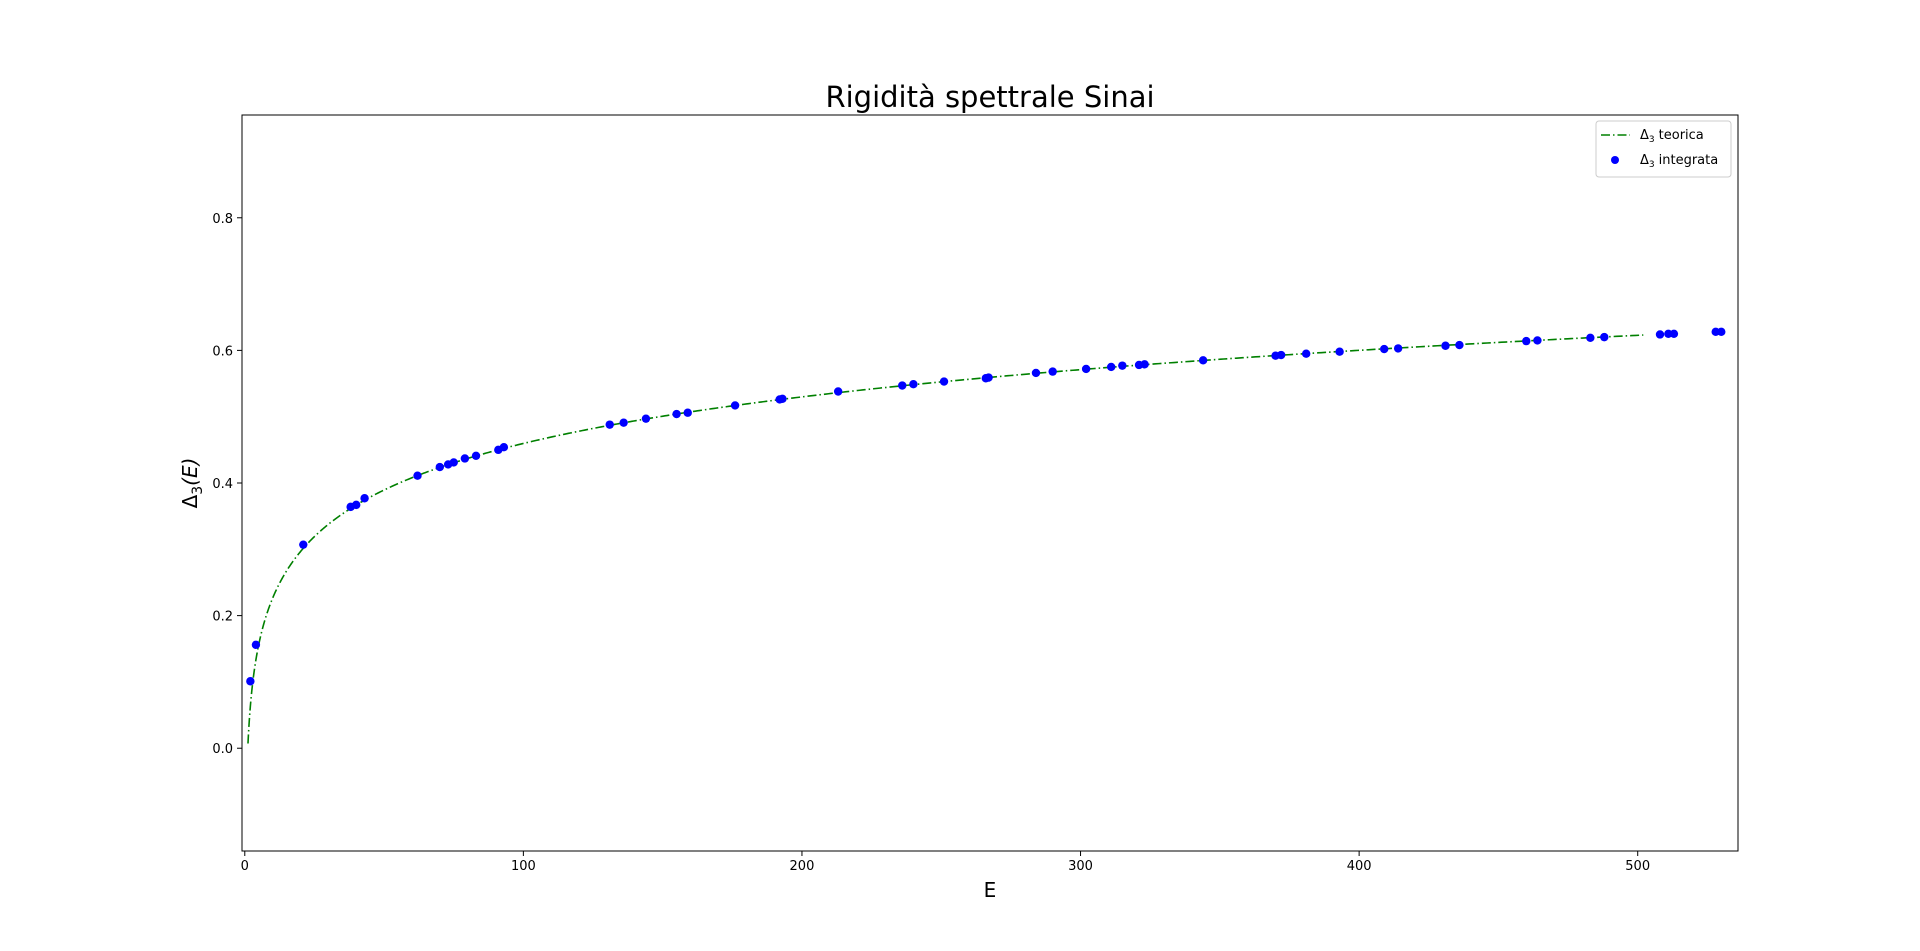 The image size is (1920, 951). I want to click on legend-integrated-name: integrata, so click(1689, 160).